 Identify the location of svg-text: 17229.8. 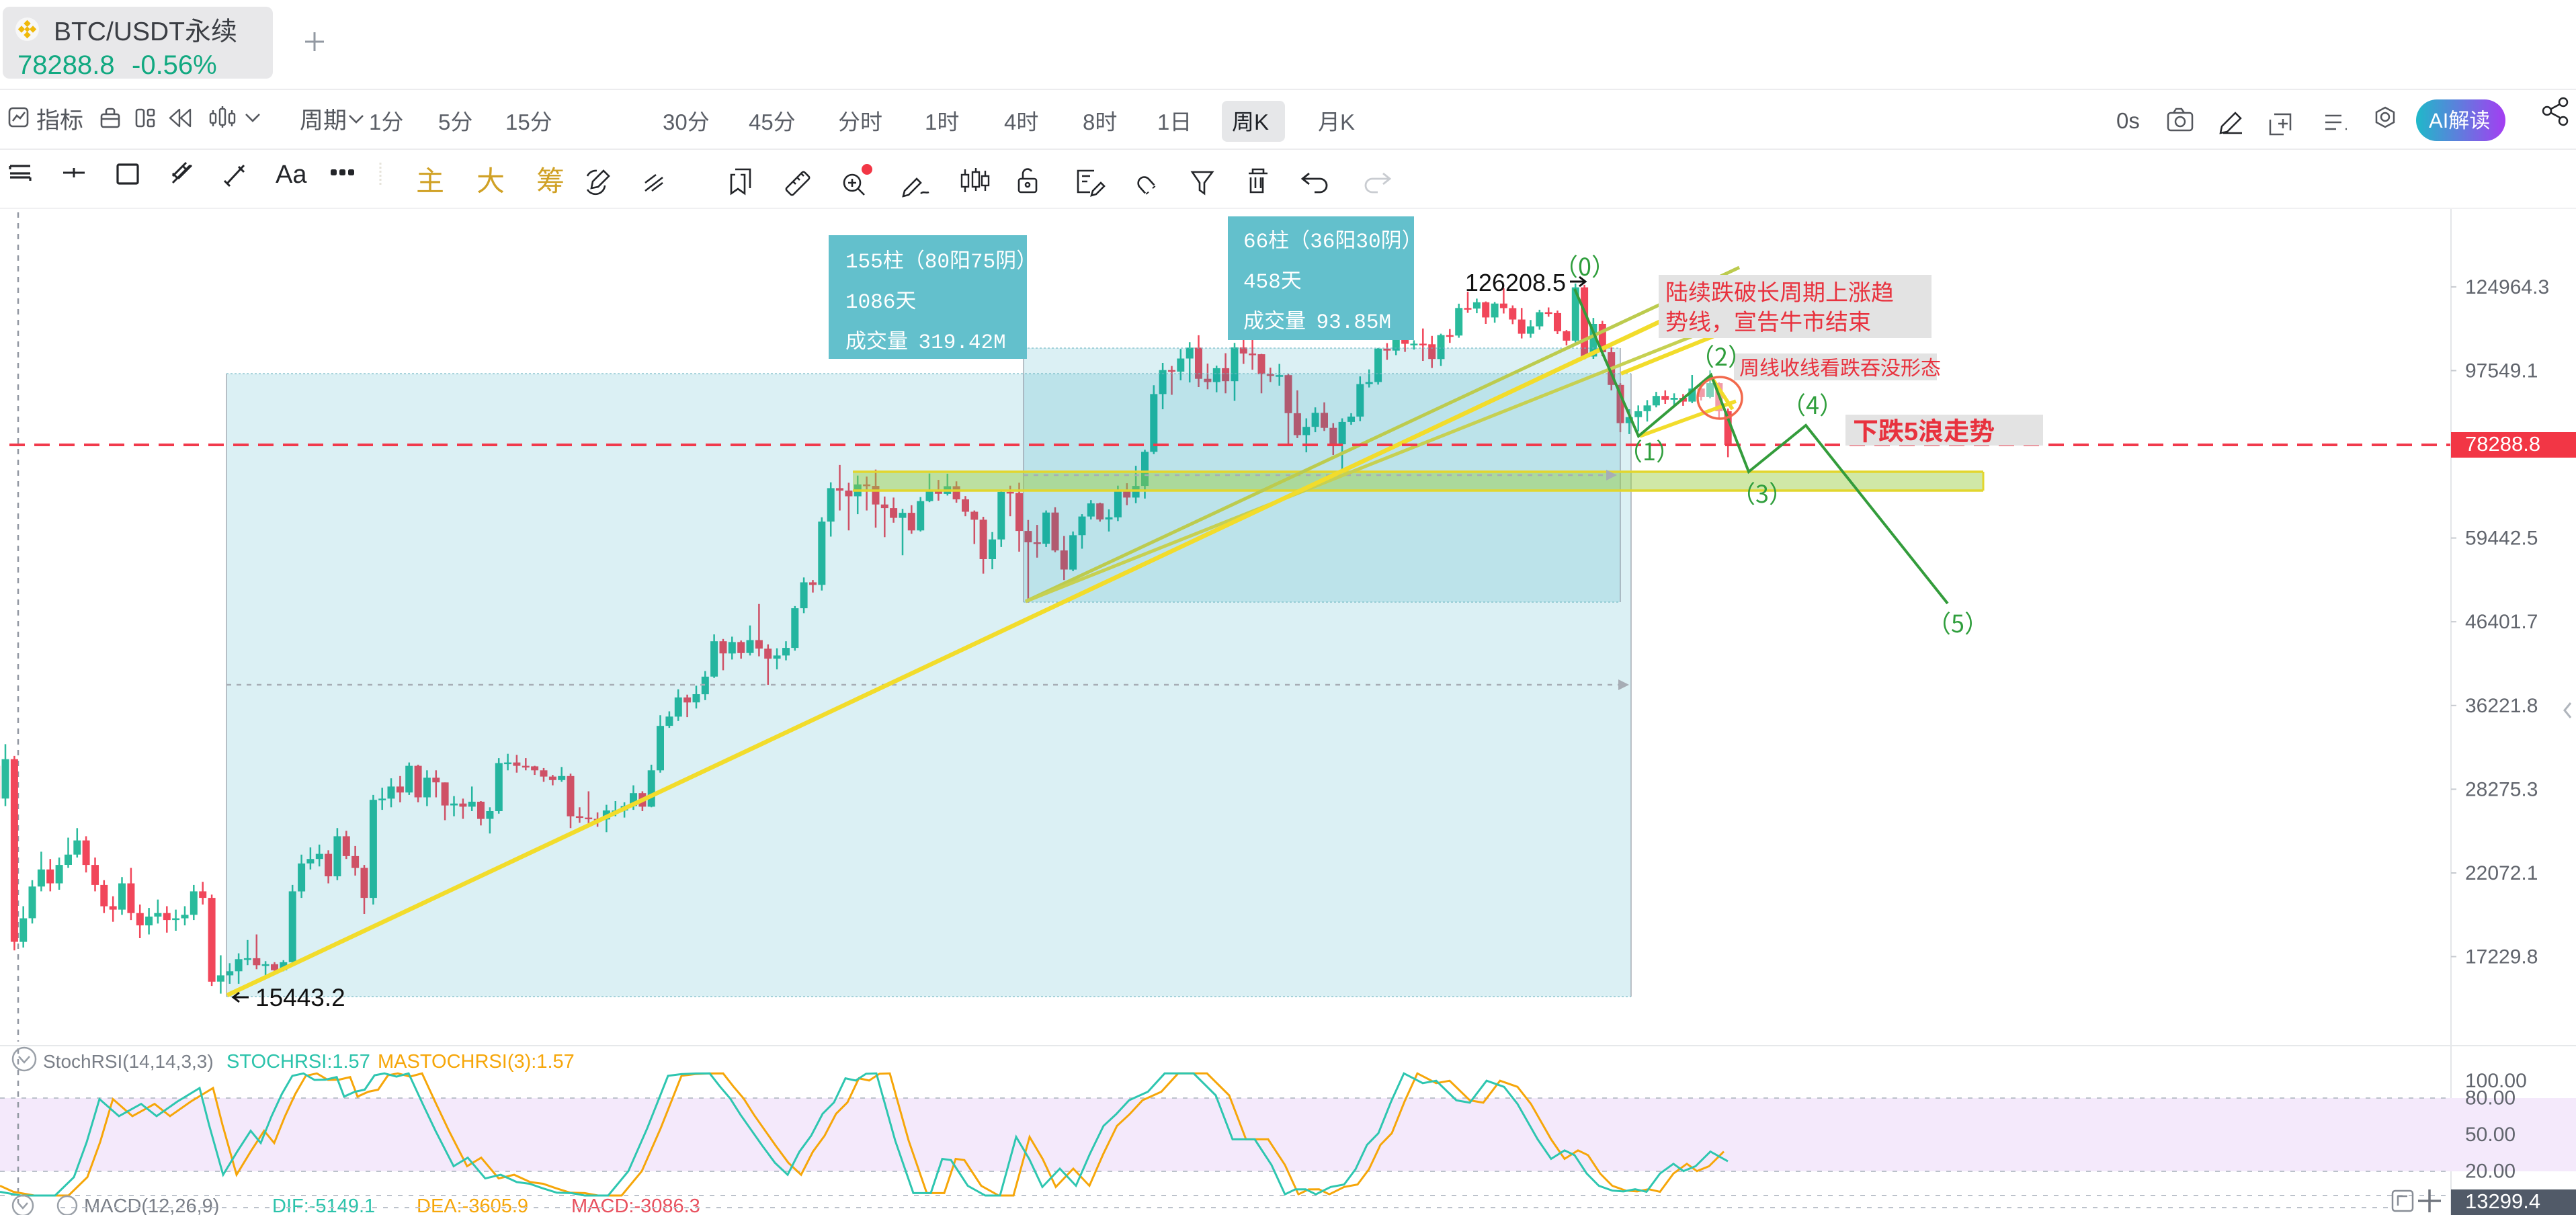
(2501, 957).